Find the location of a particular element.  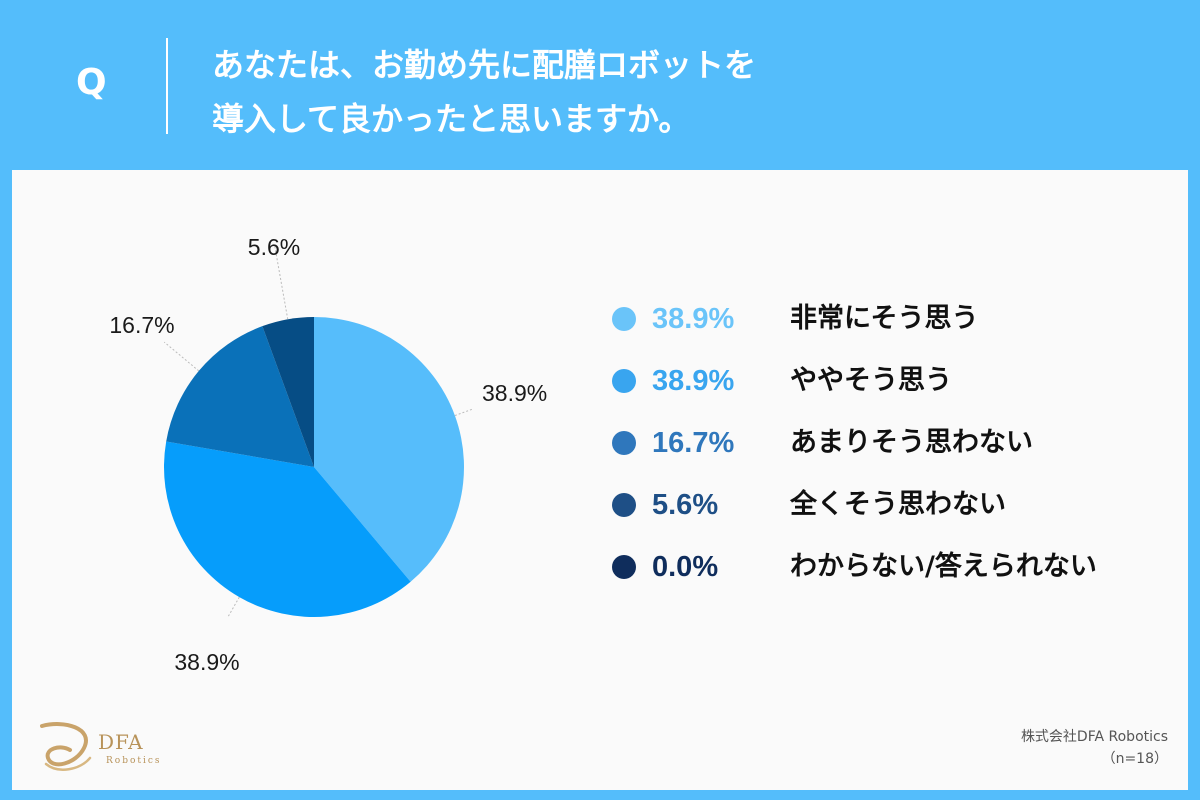

logo-subtext: Robotics is located at coordinates (134, 761).